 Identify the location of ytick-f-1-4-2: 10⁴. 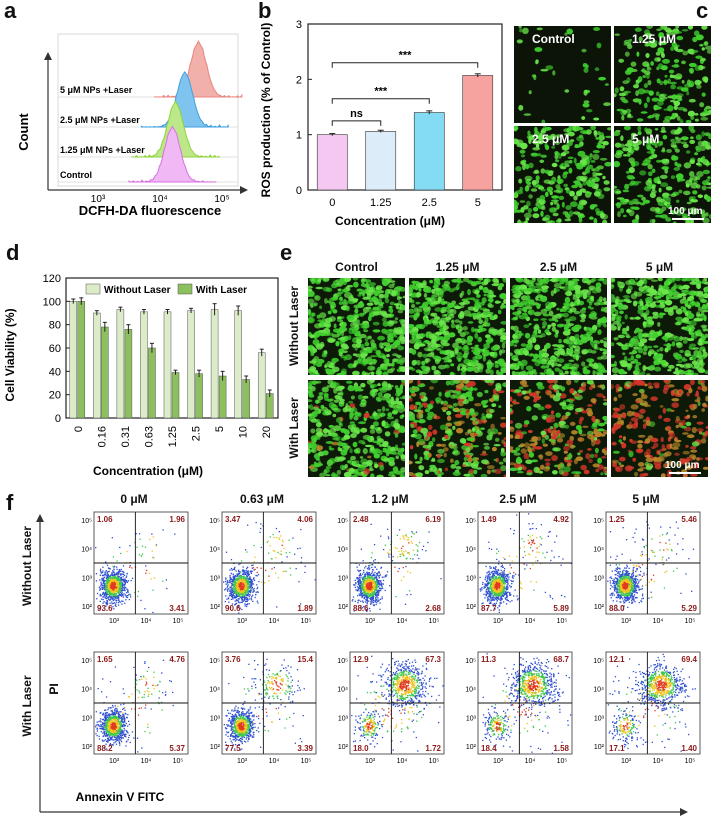
(598, 690).